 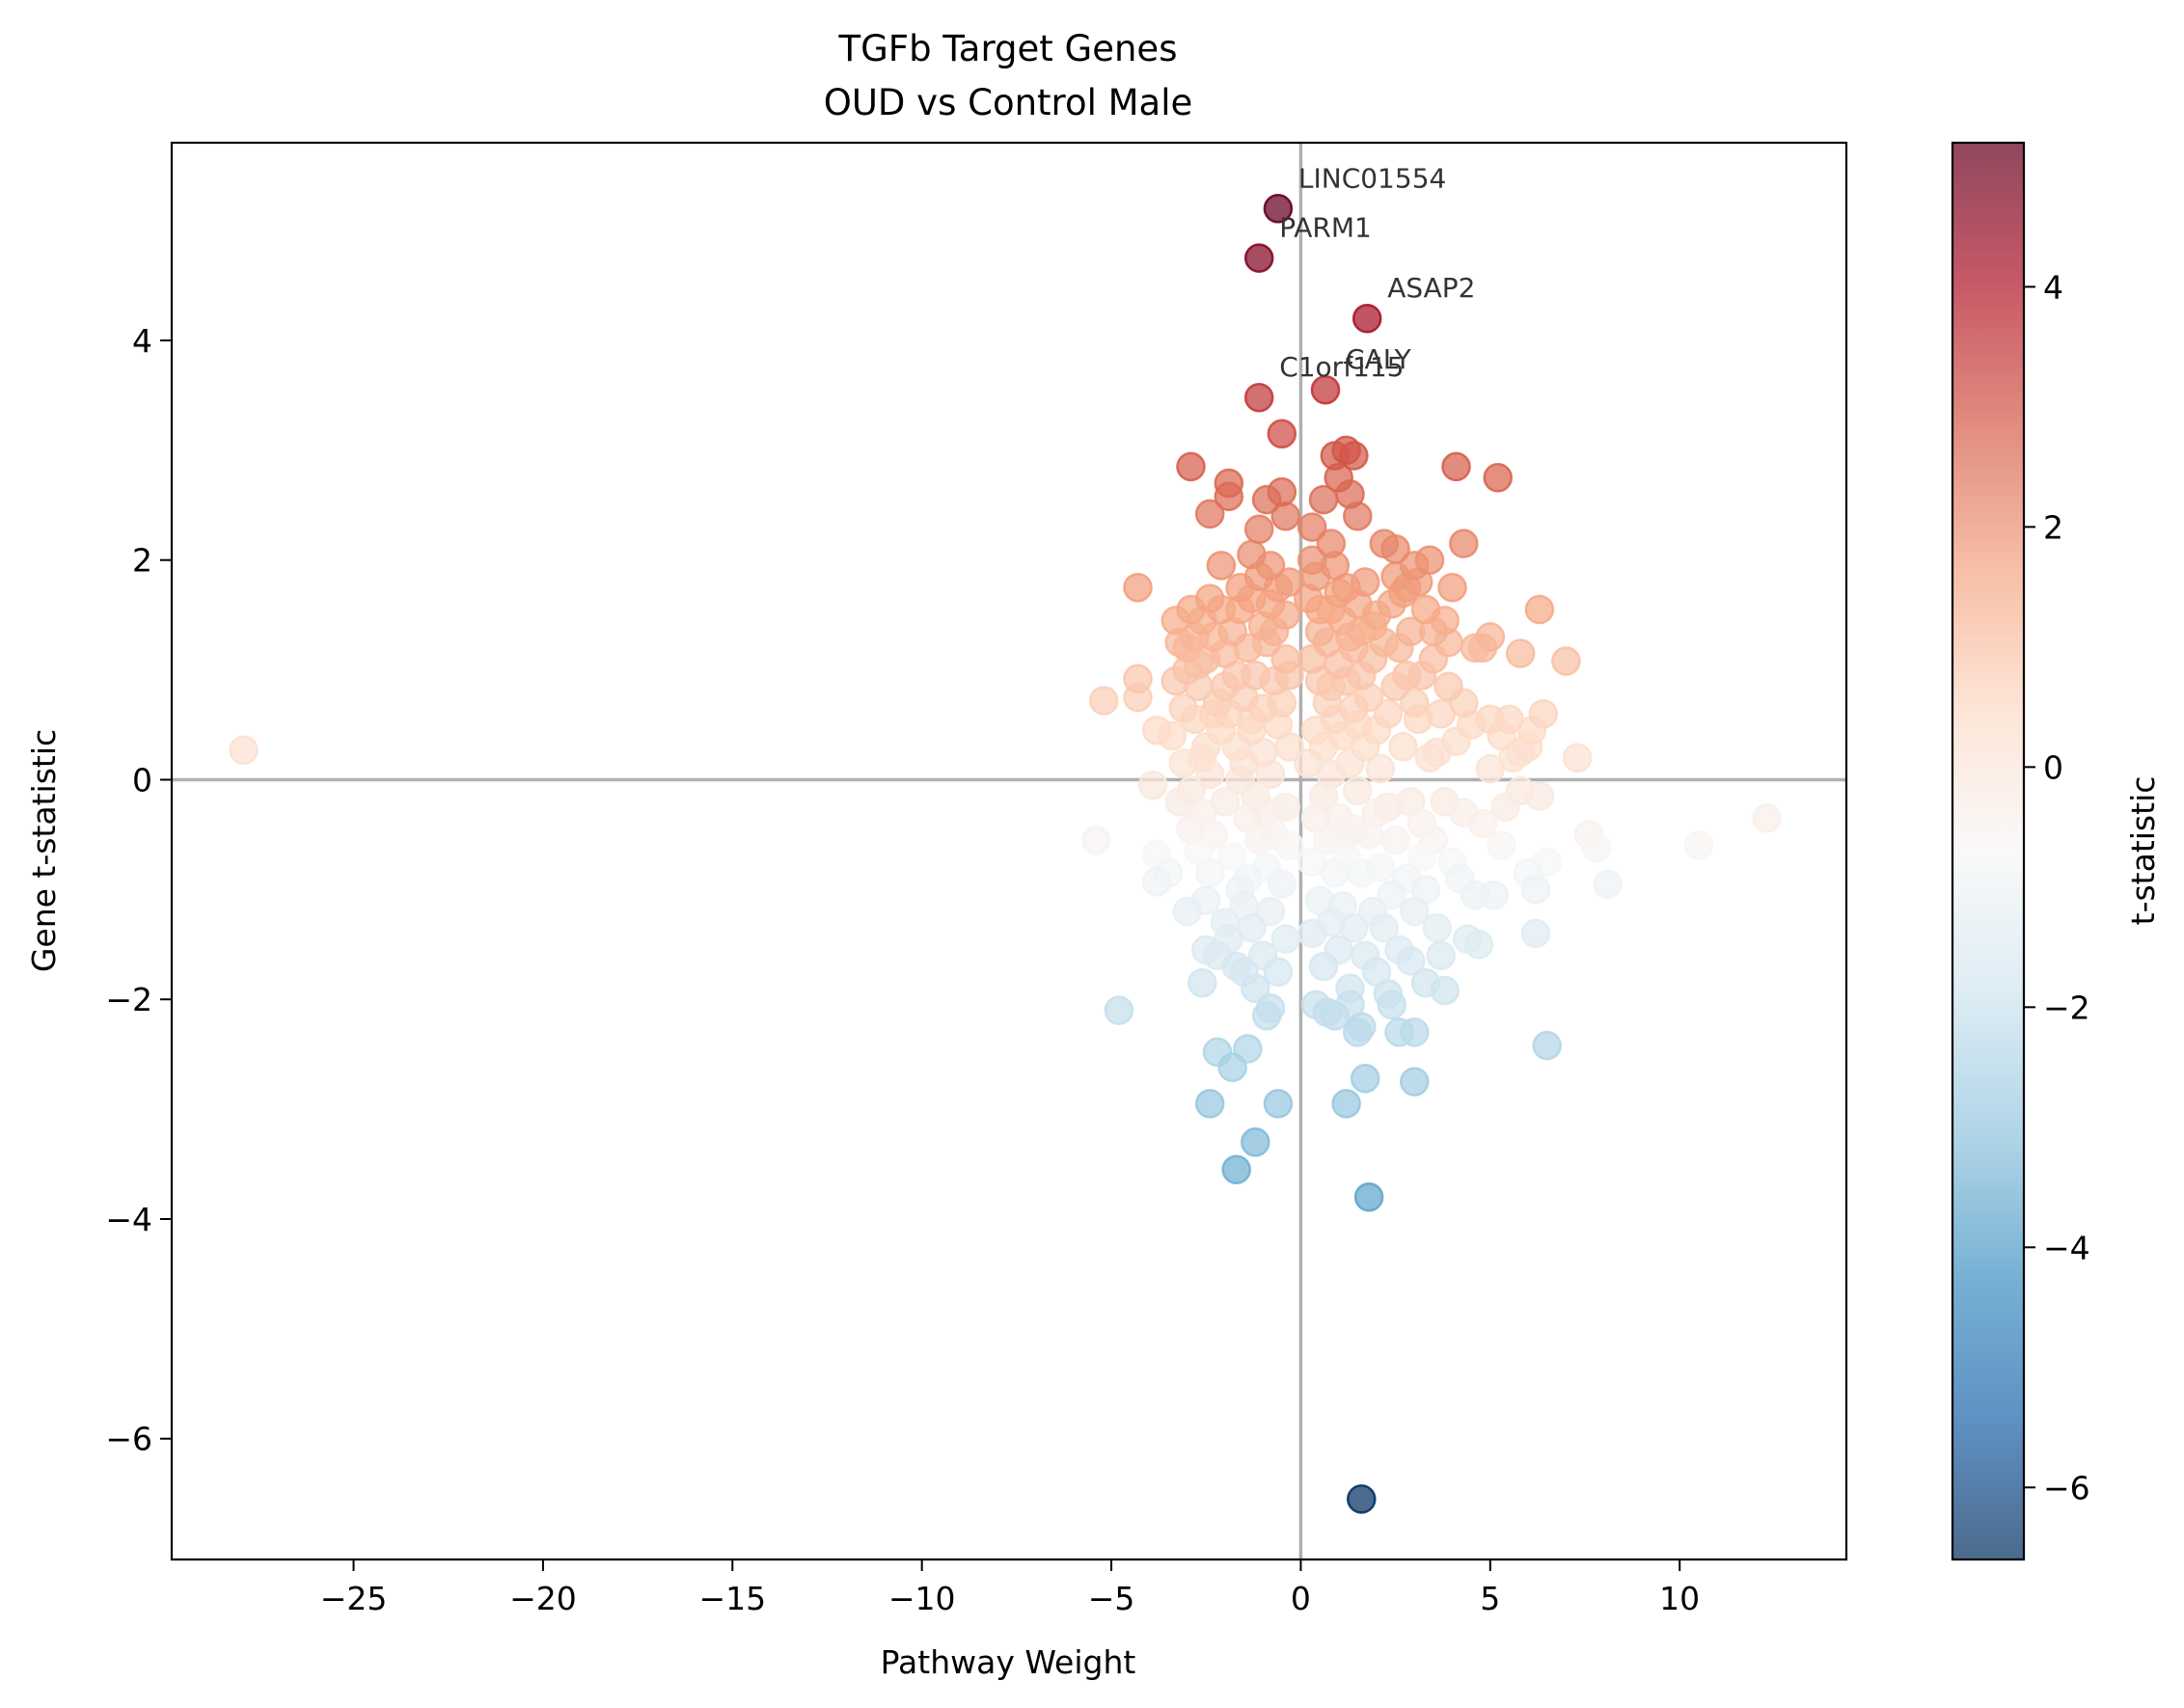 I want to click on x-tick-label: −15, so click(x=732, y=1598).